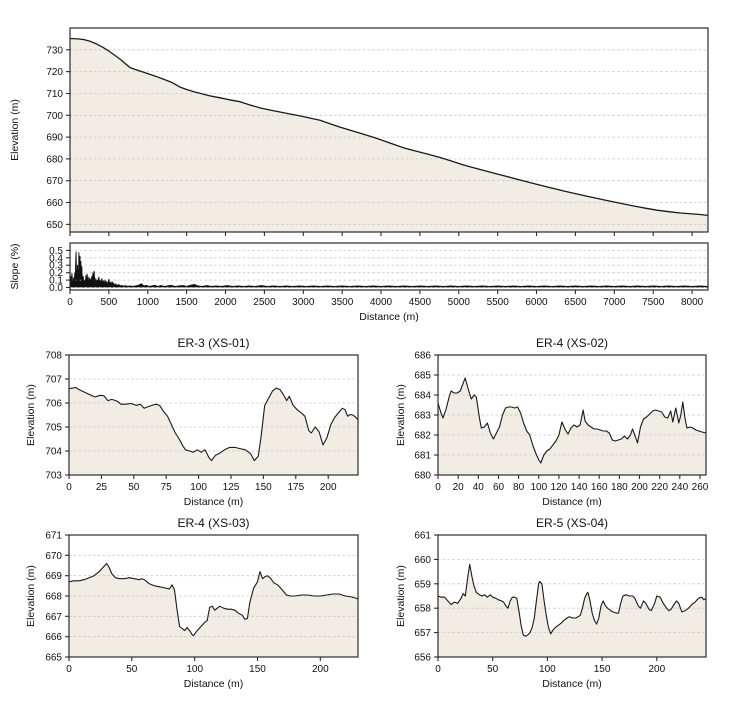 This screenshot has height=722, width=736. Describe the element at coordinates (225, 302) in the screenshot. I see `slope-xtick-label: 2000` at that location.